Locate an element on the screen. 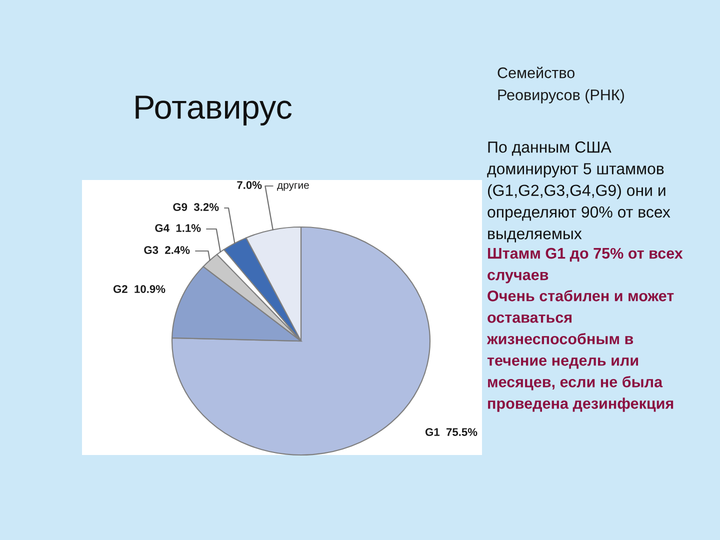 The image size is (720, 540). text: Штамм G1 до 75% от всех случаев is located at coordinates (585, 266).